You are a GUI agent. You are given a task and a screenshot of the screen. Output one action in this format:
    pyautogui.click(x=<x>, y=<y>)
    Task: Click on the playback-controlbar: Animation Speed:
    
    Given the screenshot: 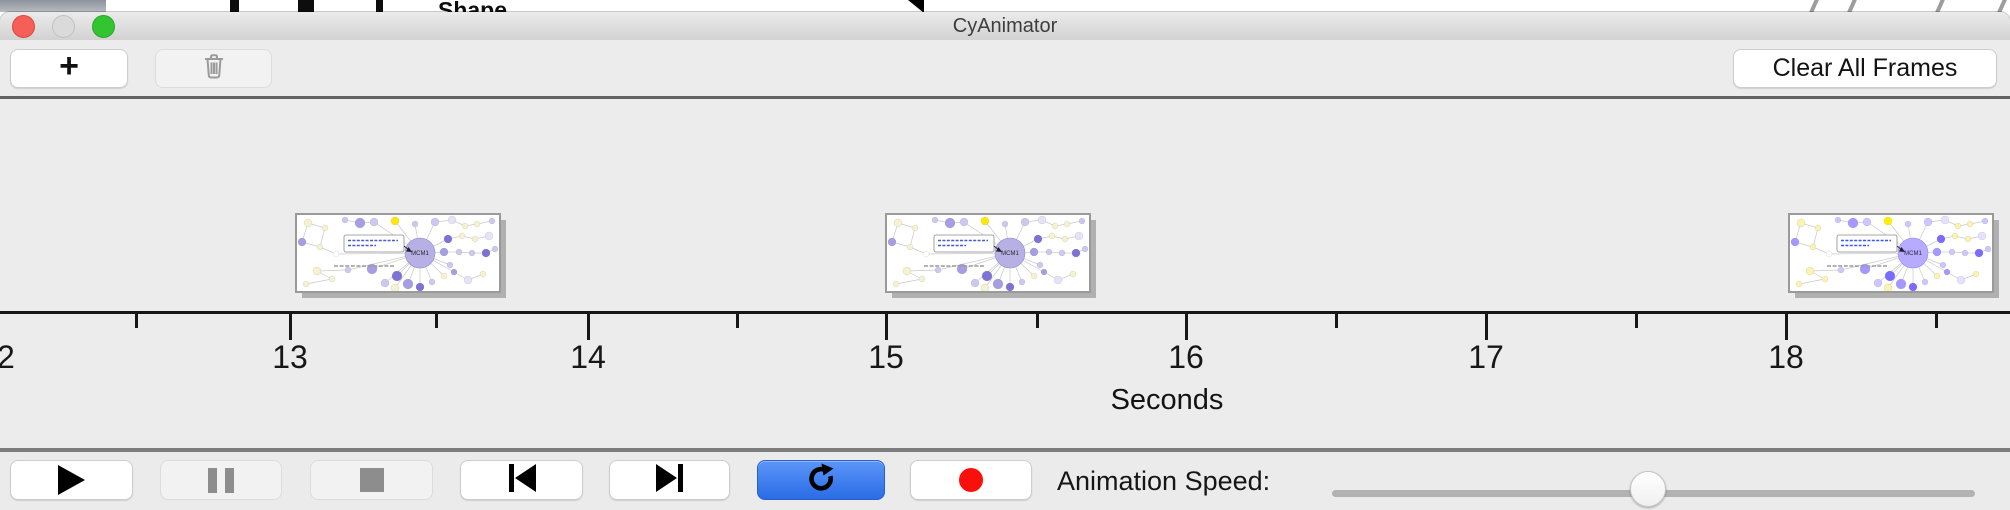 What is the action you would take?
    pyautogui.click(x=1005, y=481)
    